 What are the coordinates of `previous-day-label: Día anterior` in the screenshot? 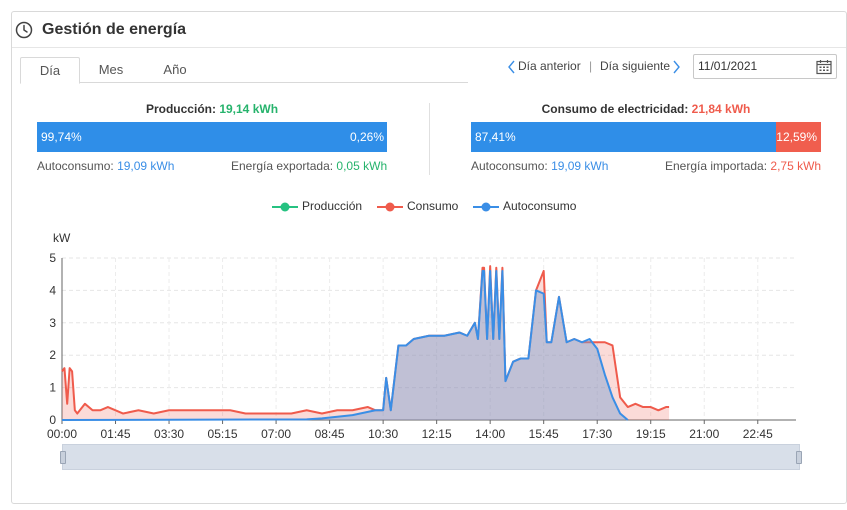 It's located at (549, 66).